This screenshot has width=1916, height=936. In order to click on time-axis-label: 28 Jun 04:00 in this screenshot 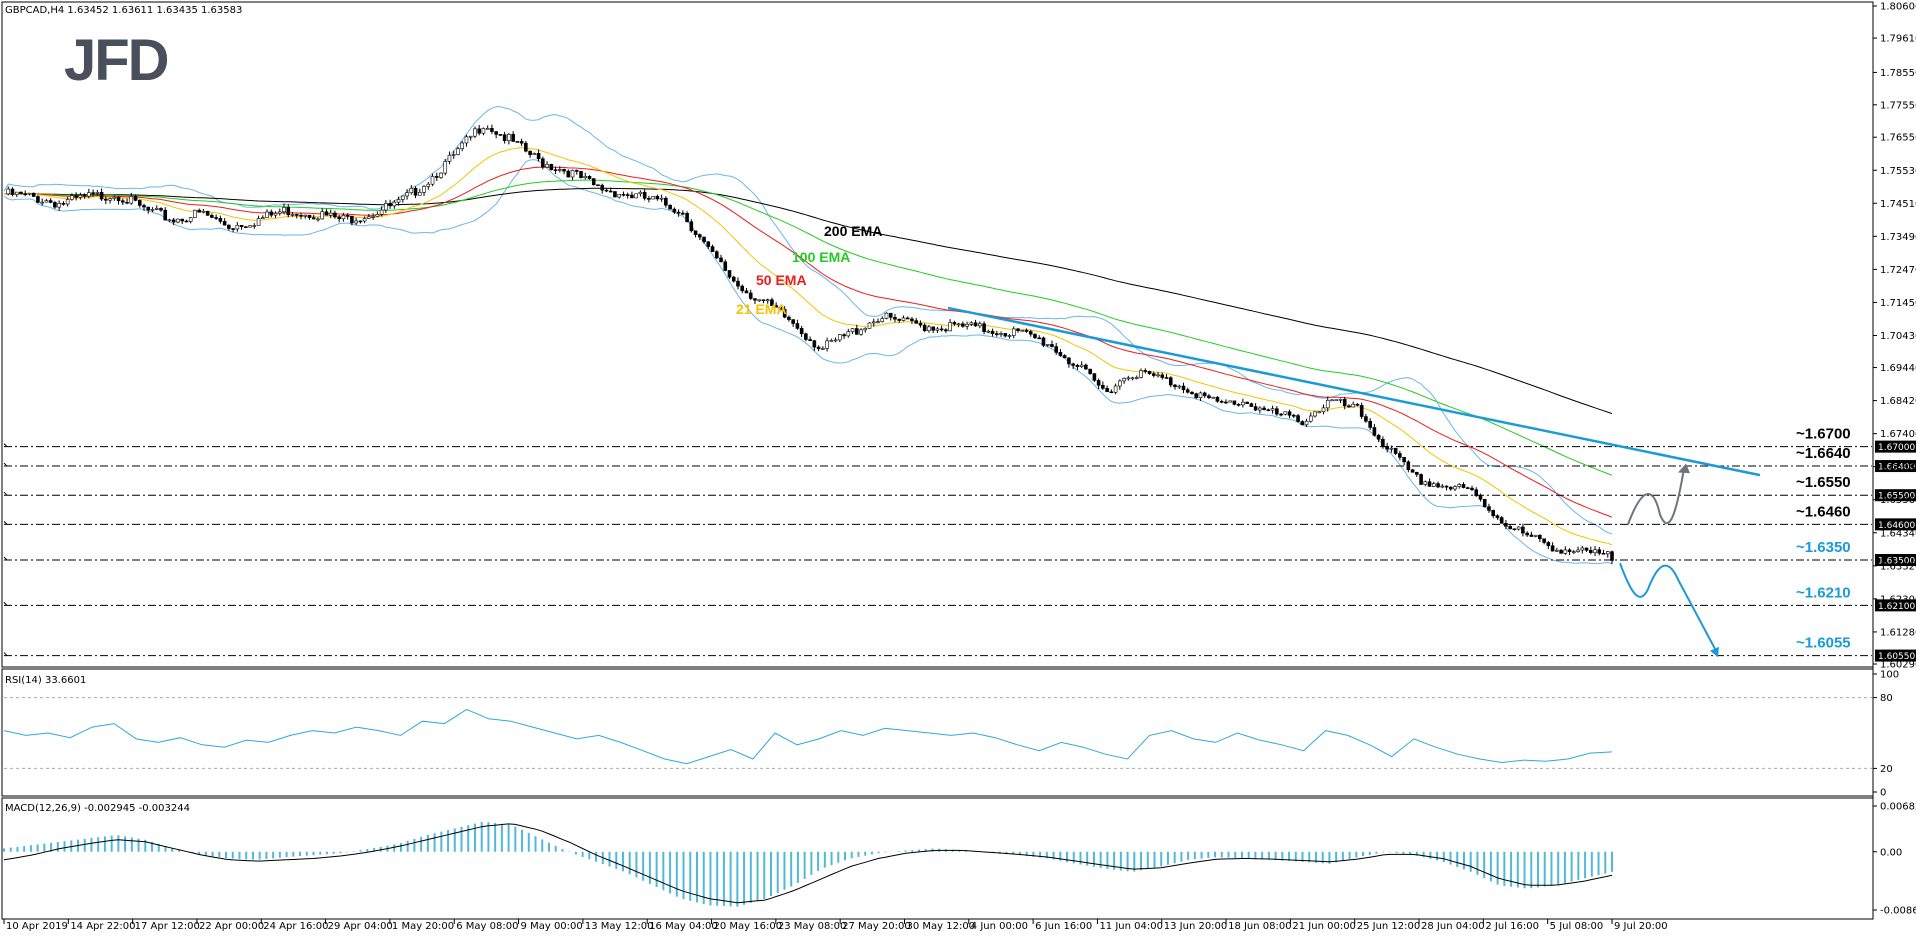, I will do `click(1453, 926)`.